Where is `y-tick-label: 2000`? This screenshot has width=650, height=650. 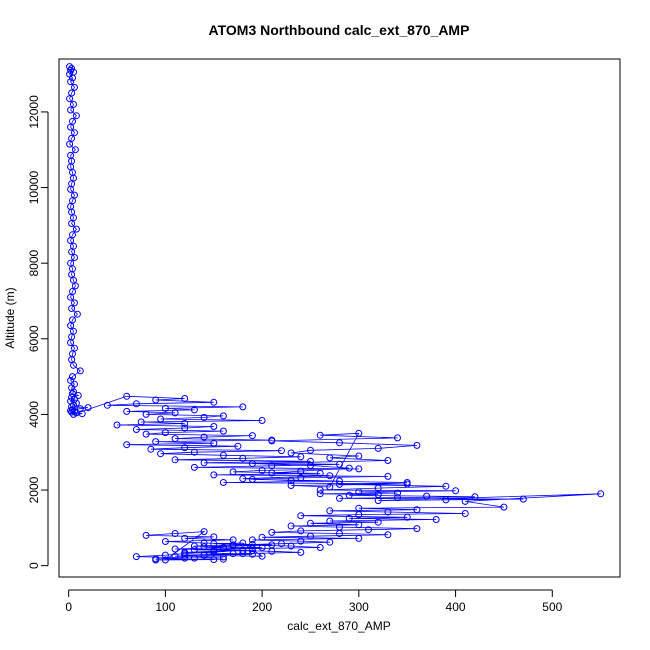
y-tick-label: 2000 is located at coordinates (34, 489).